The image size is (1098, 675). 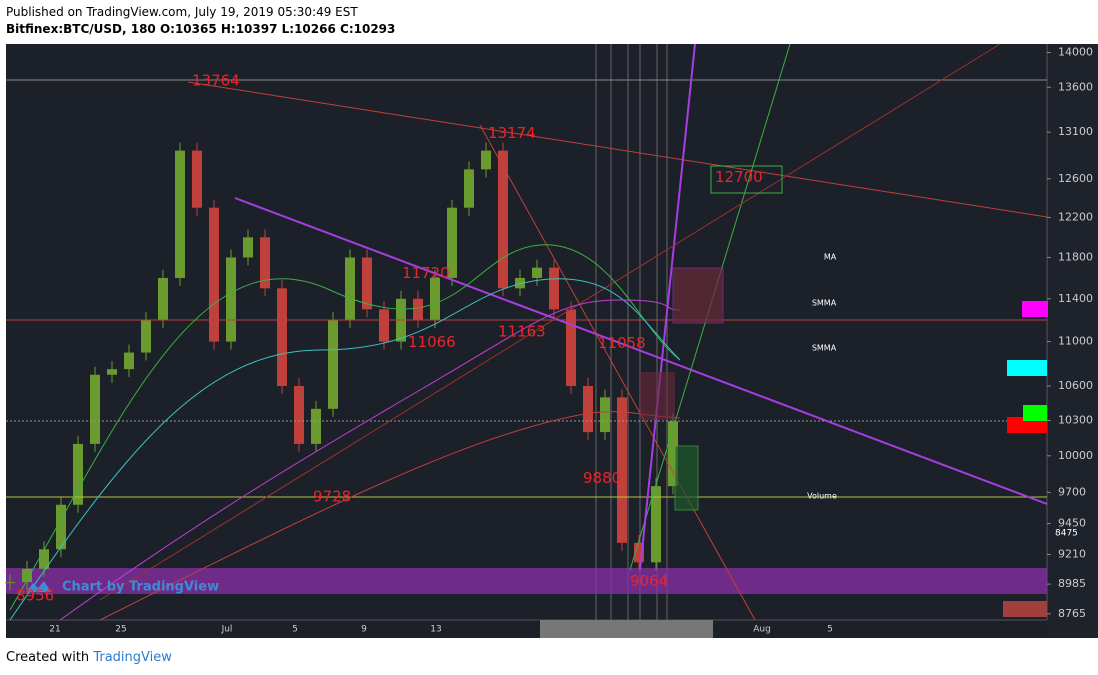 I want to click on y-tick-label: 12200, so click(x=1075, y=216).